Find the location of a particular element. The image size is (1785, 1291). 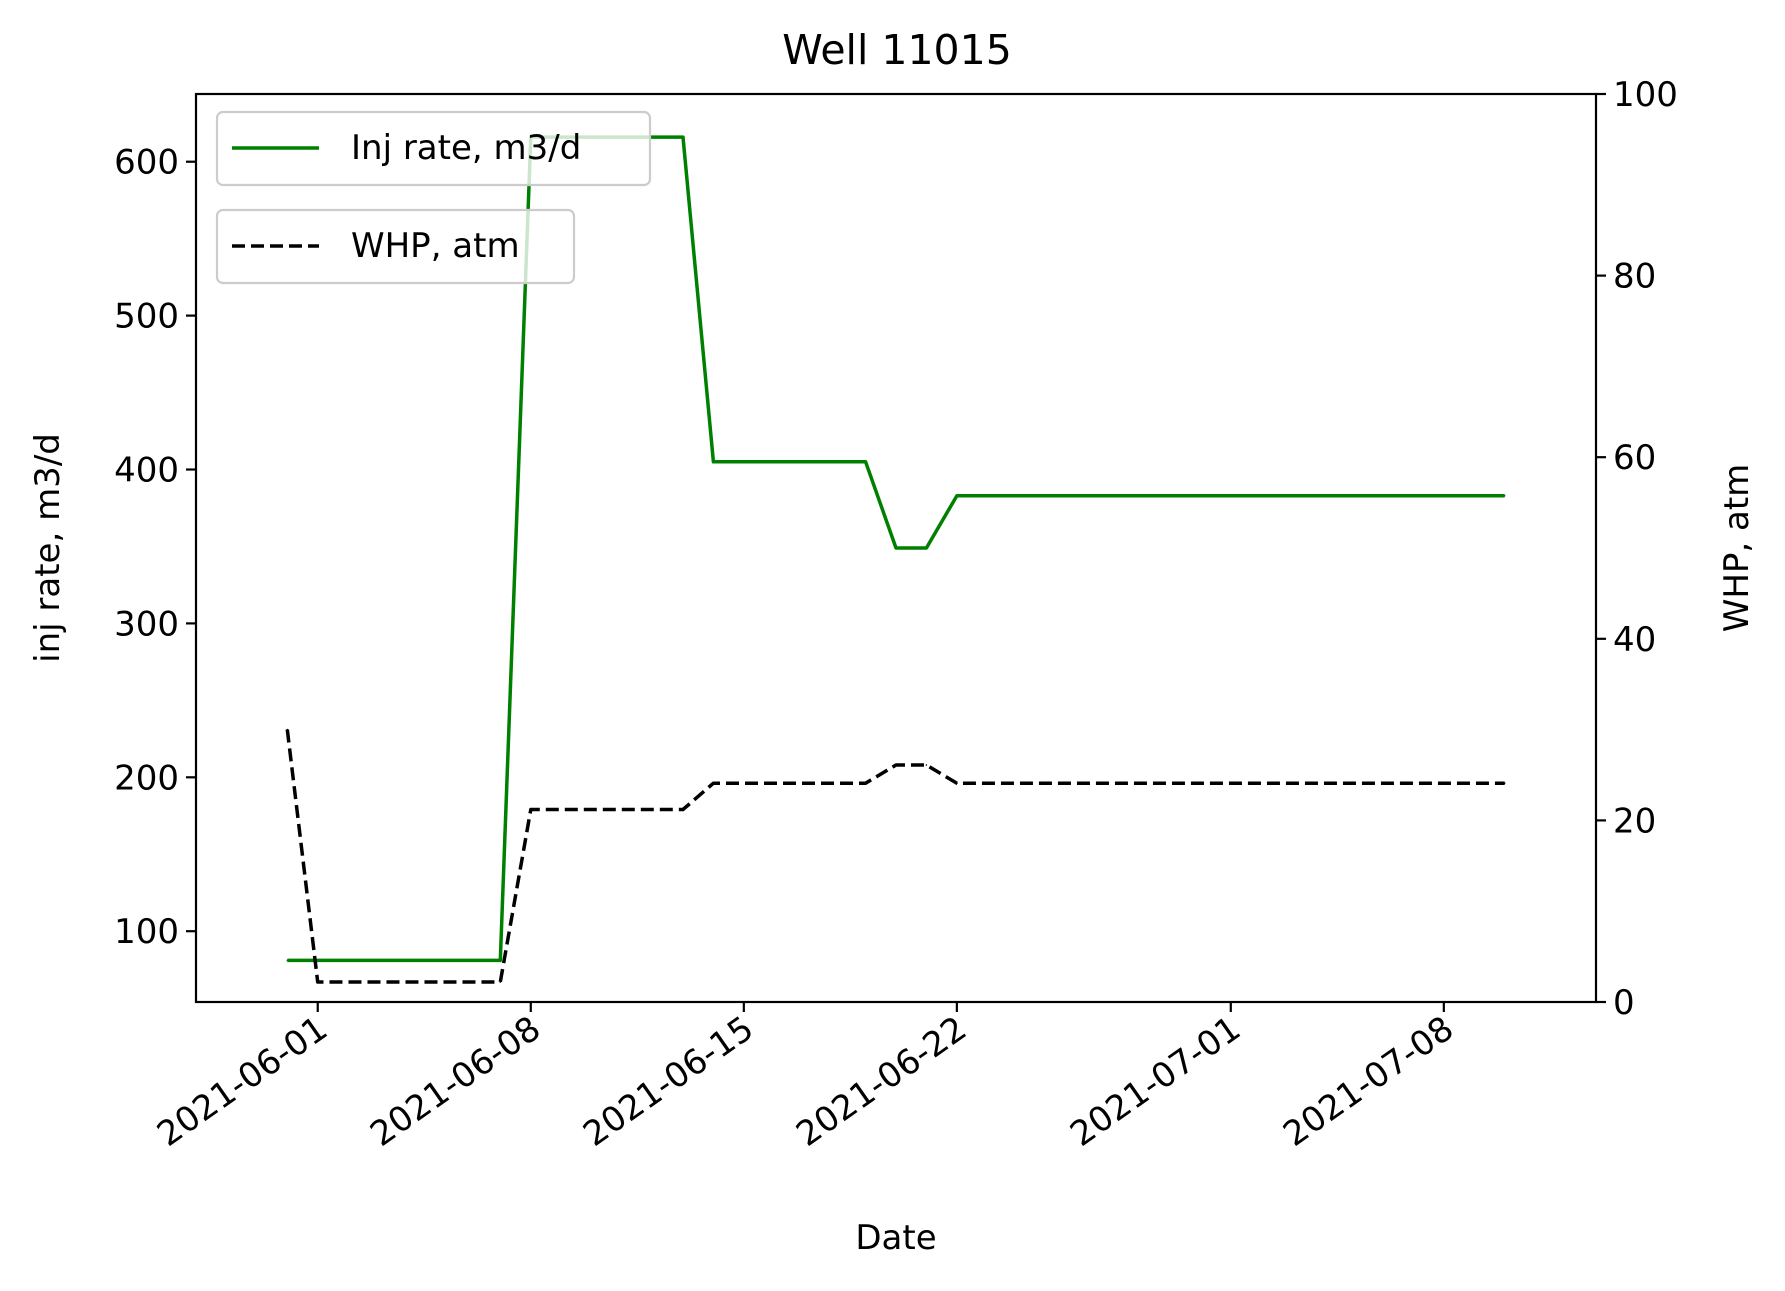

y2-tick-label: 0 is located at coordinates (1624, 1003).